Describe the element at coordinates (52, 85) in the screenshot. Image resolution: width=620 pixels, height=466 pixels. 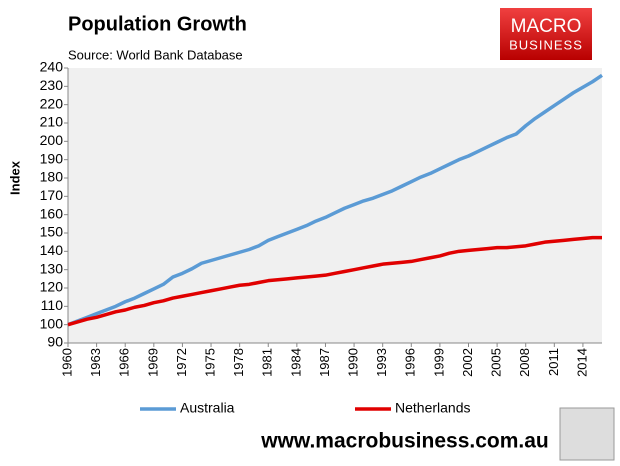
I see `y-tick-label: 230` at that location.